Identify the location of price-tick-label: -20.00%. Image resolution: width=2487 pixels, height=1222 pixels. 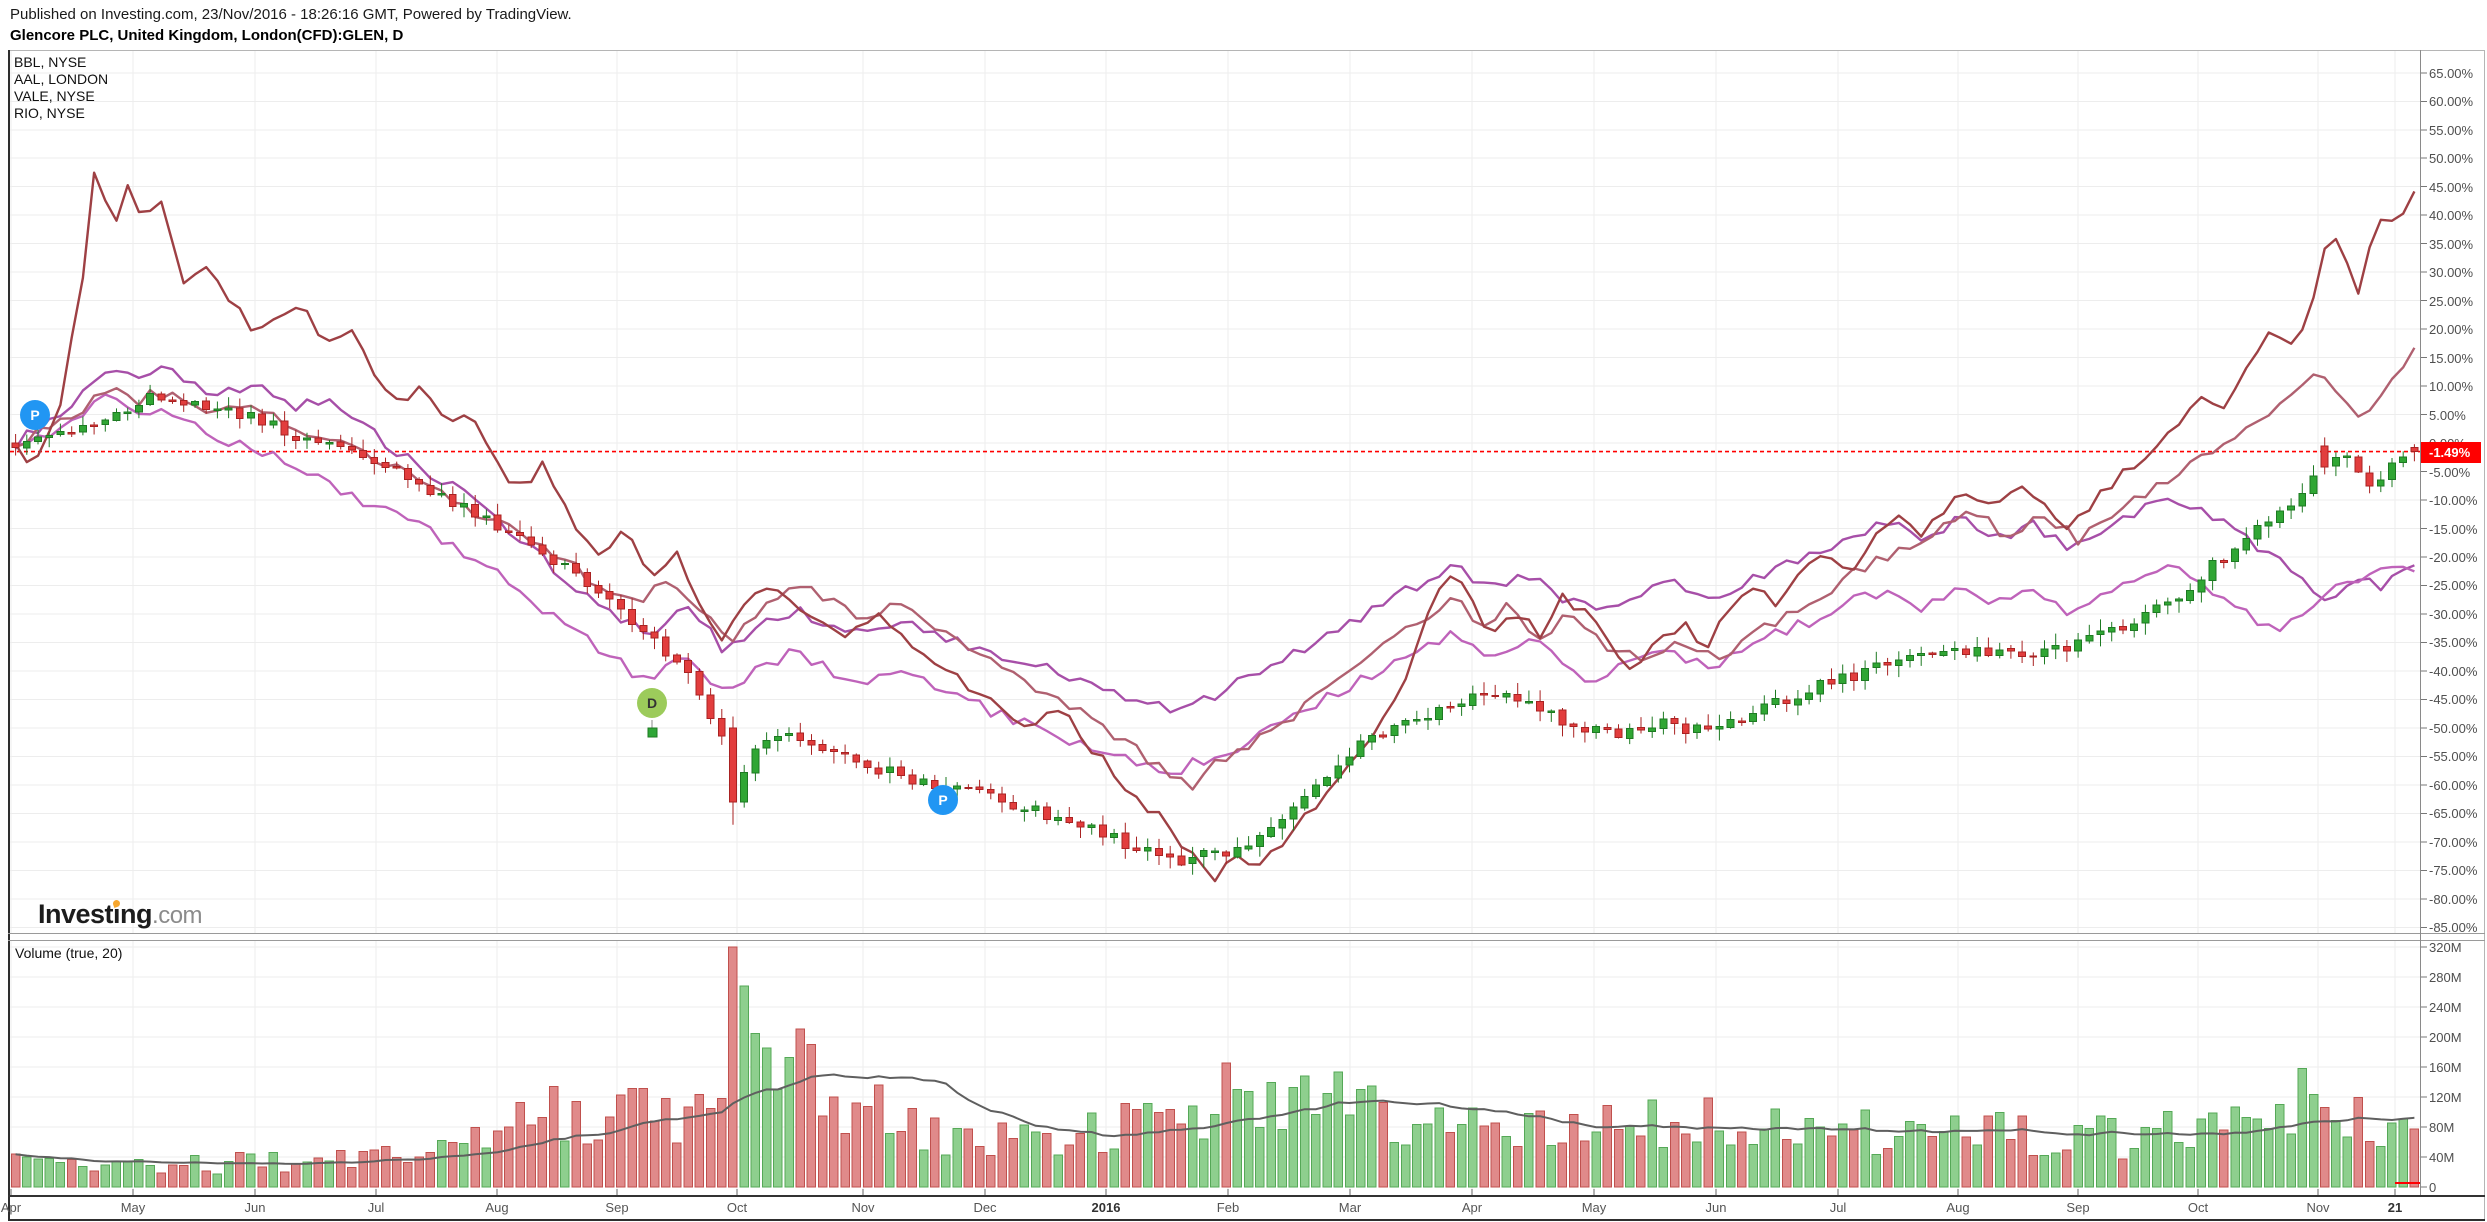
(2453, 557).